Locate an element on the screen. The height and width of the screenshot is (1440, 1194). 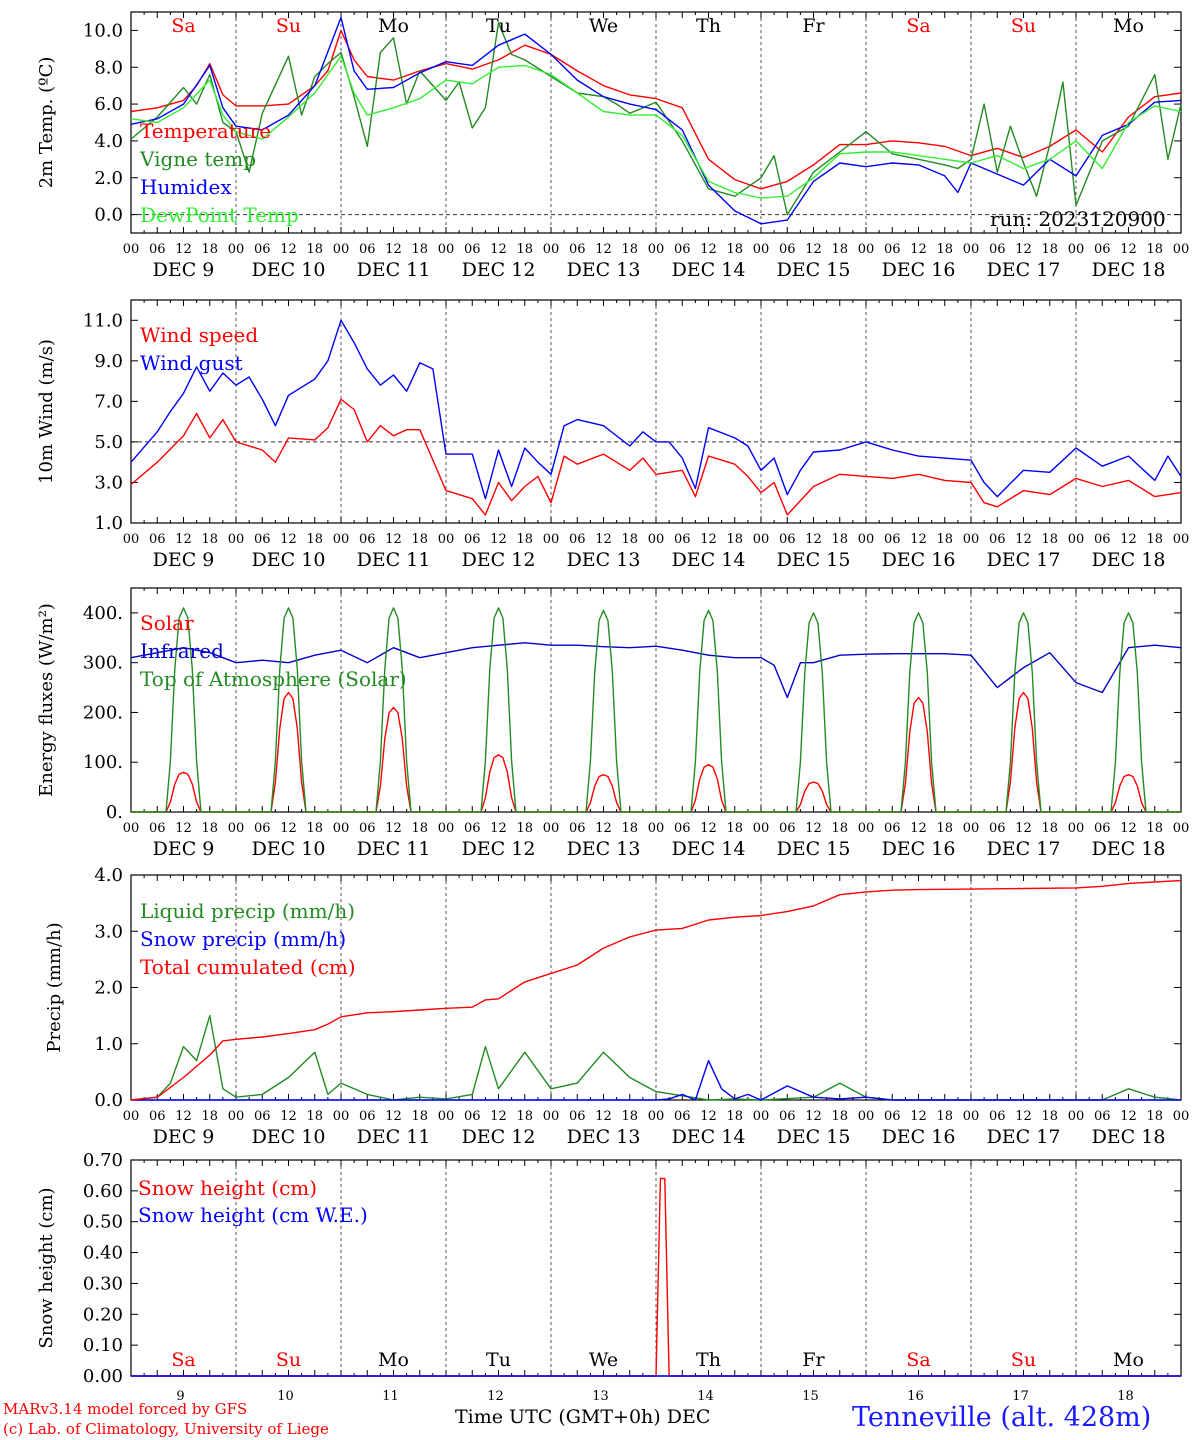
day-number-label: 14 is located at coordinates (705, 1396).